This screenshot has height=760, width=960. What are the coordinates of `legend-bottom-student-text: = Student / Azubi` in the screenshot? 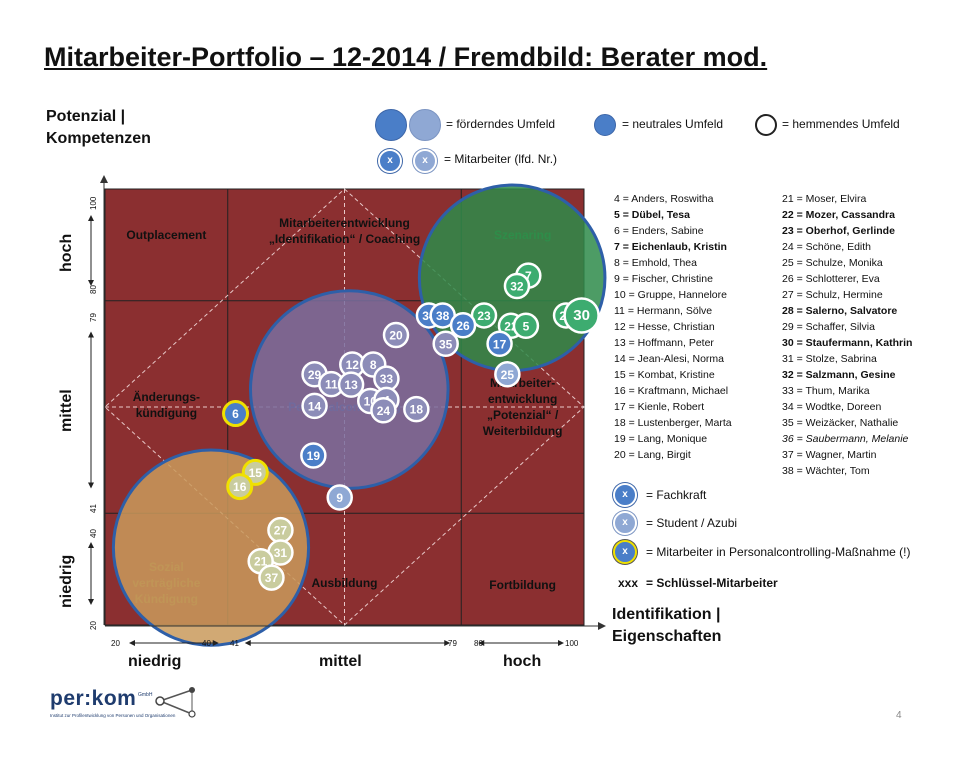 It's located at (692, 523).